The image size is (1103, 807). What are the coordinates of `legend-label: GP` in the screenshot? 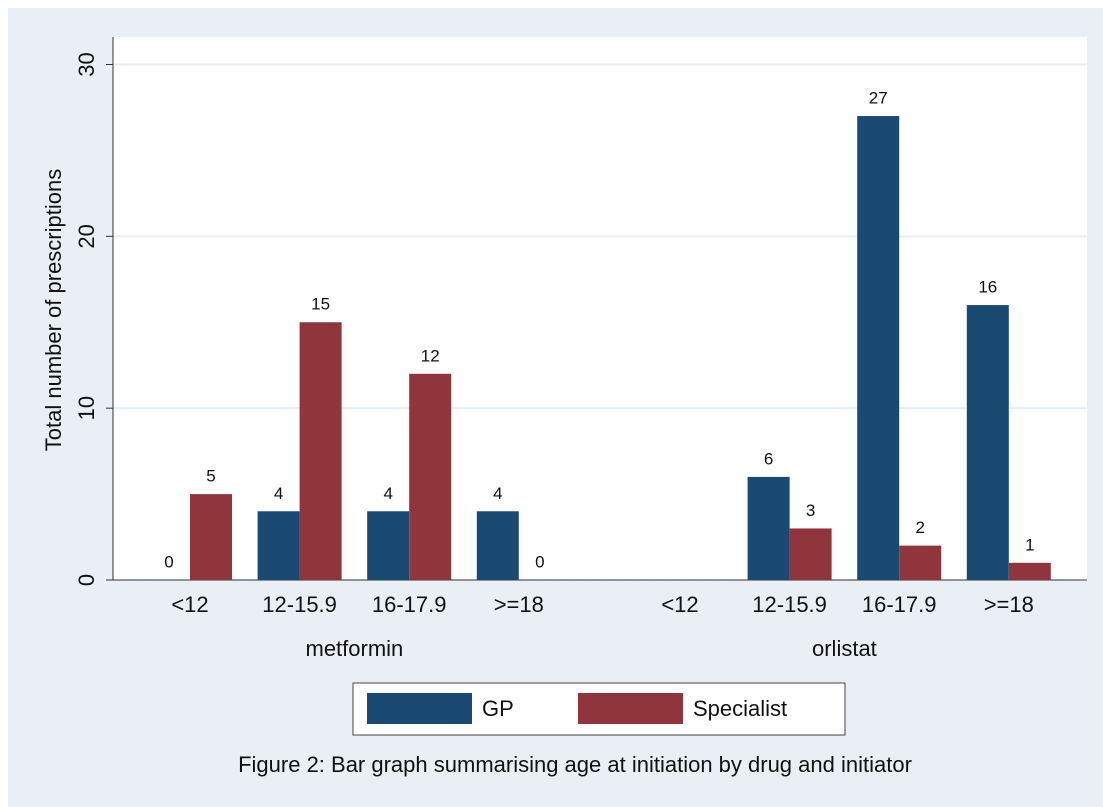 It's located at (498, 708).